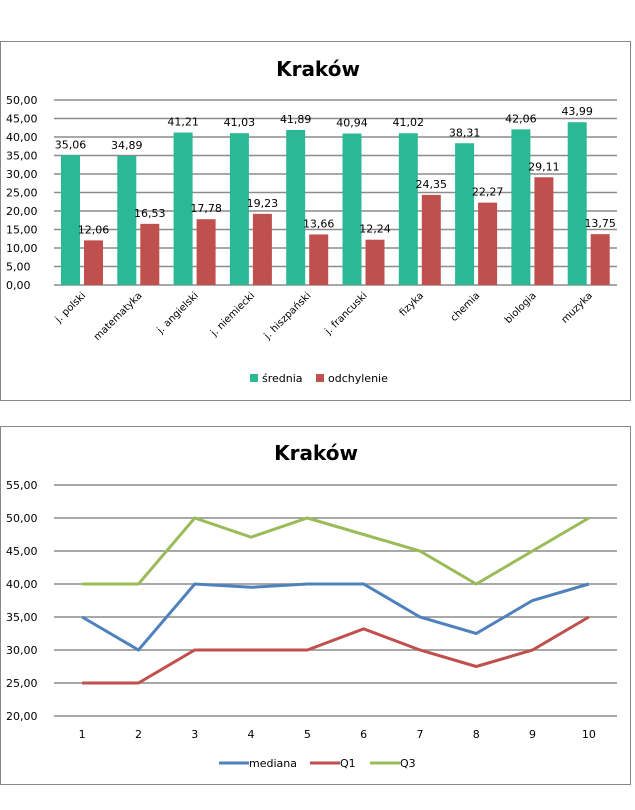 Image resolution: width=635 pixels, height=810 pixels. What do you see at coordinates (577, 203) in the screenshot?
I see `bar-średnia-10` at bounding box center [577, 203].